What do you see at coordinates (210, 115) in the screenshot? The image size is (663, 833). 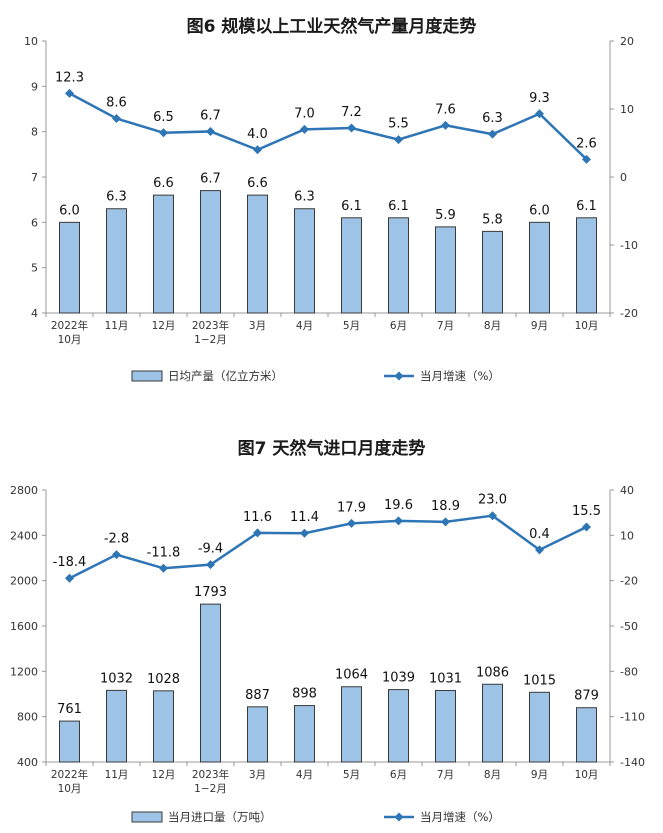 I see `line-value-label: 6.7` at bounding box center [210, 115].